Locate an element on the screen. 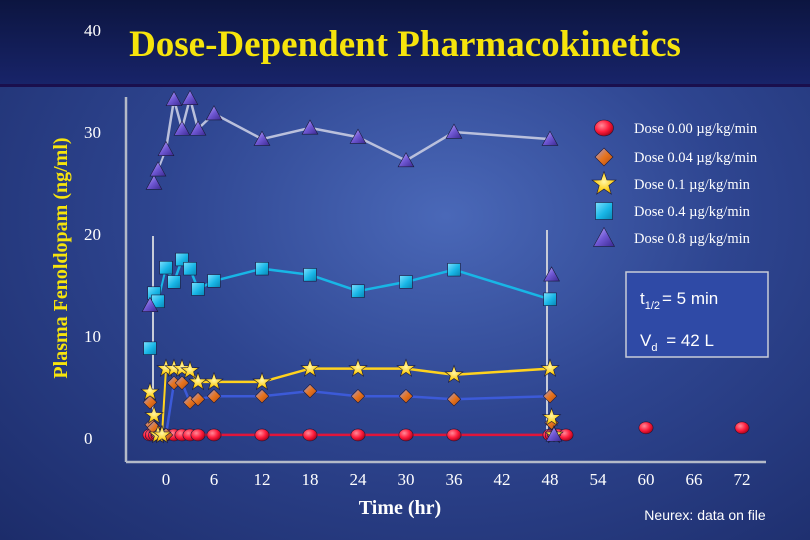 The height and width of the screenshot is (540, 810). x-tick-54: 54 is located at coordinates (599, 479).